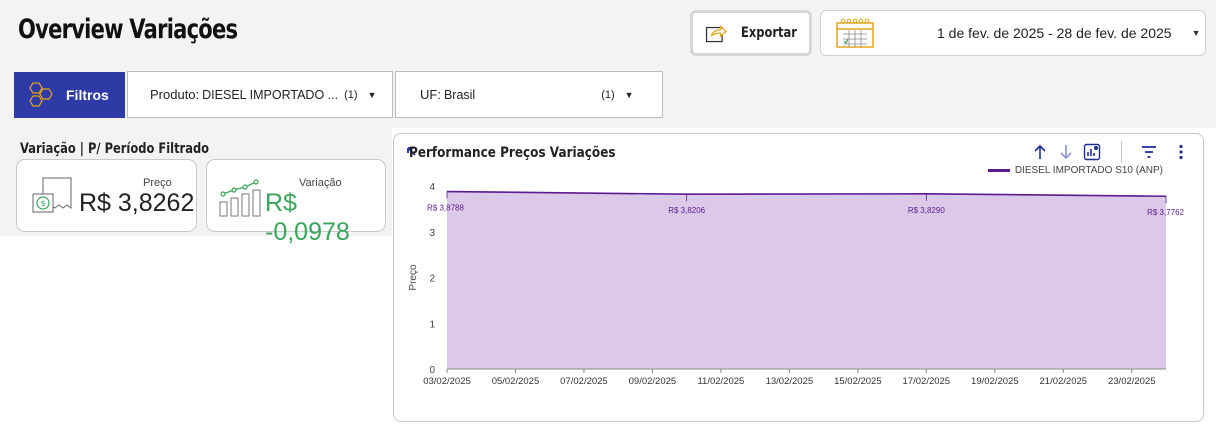 The width and height of the screenshot is (1216, 433). I want to click on x-tick-label: 19/02/2025, so click(995, 381).